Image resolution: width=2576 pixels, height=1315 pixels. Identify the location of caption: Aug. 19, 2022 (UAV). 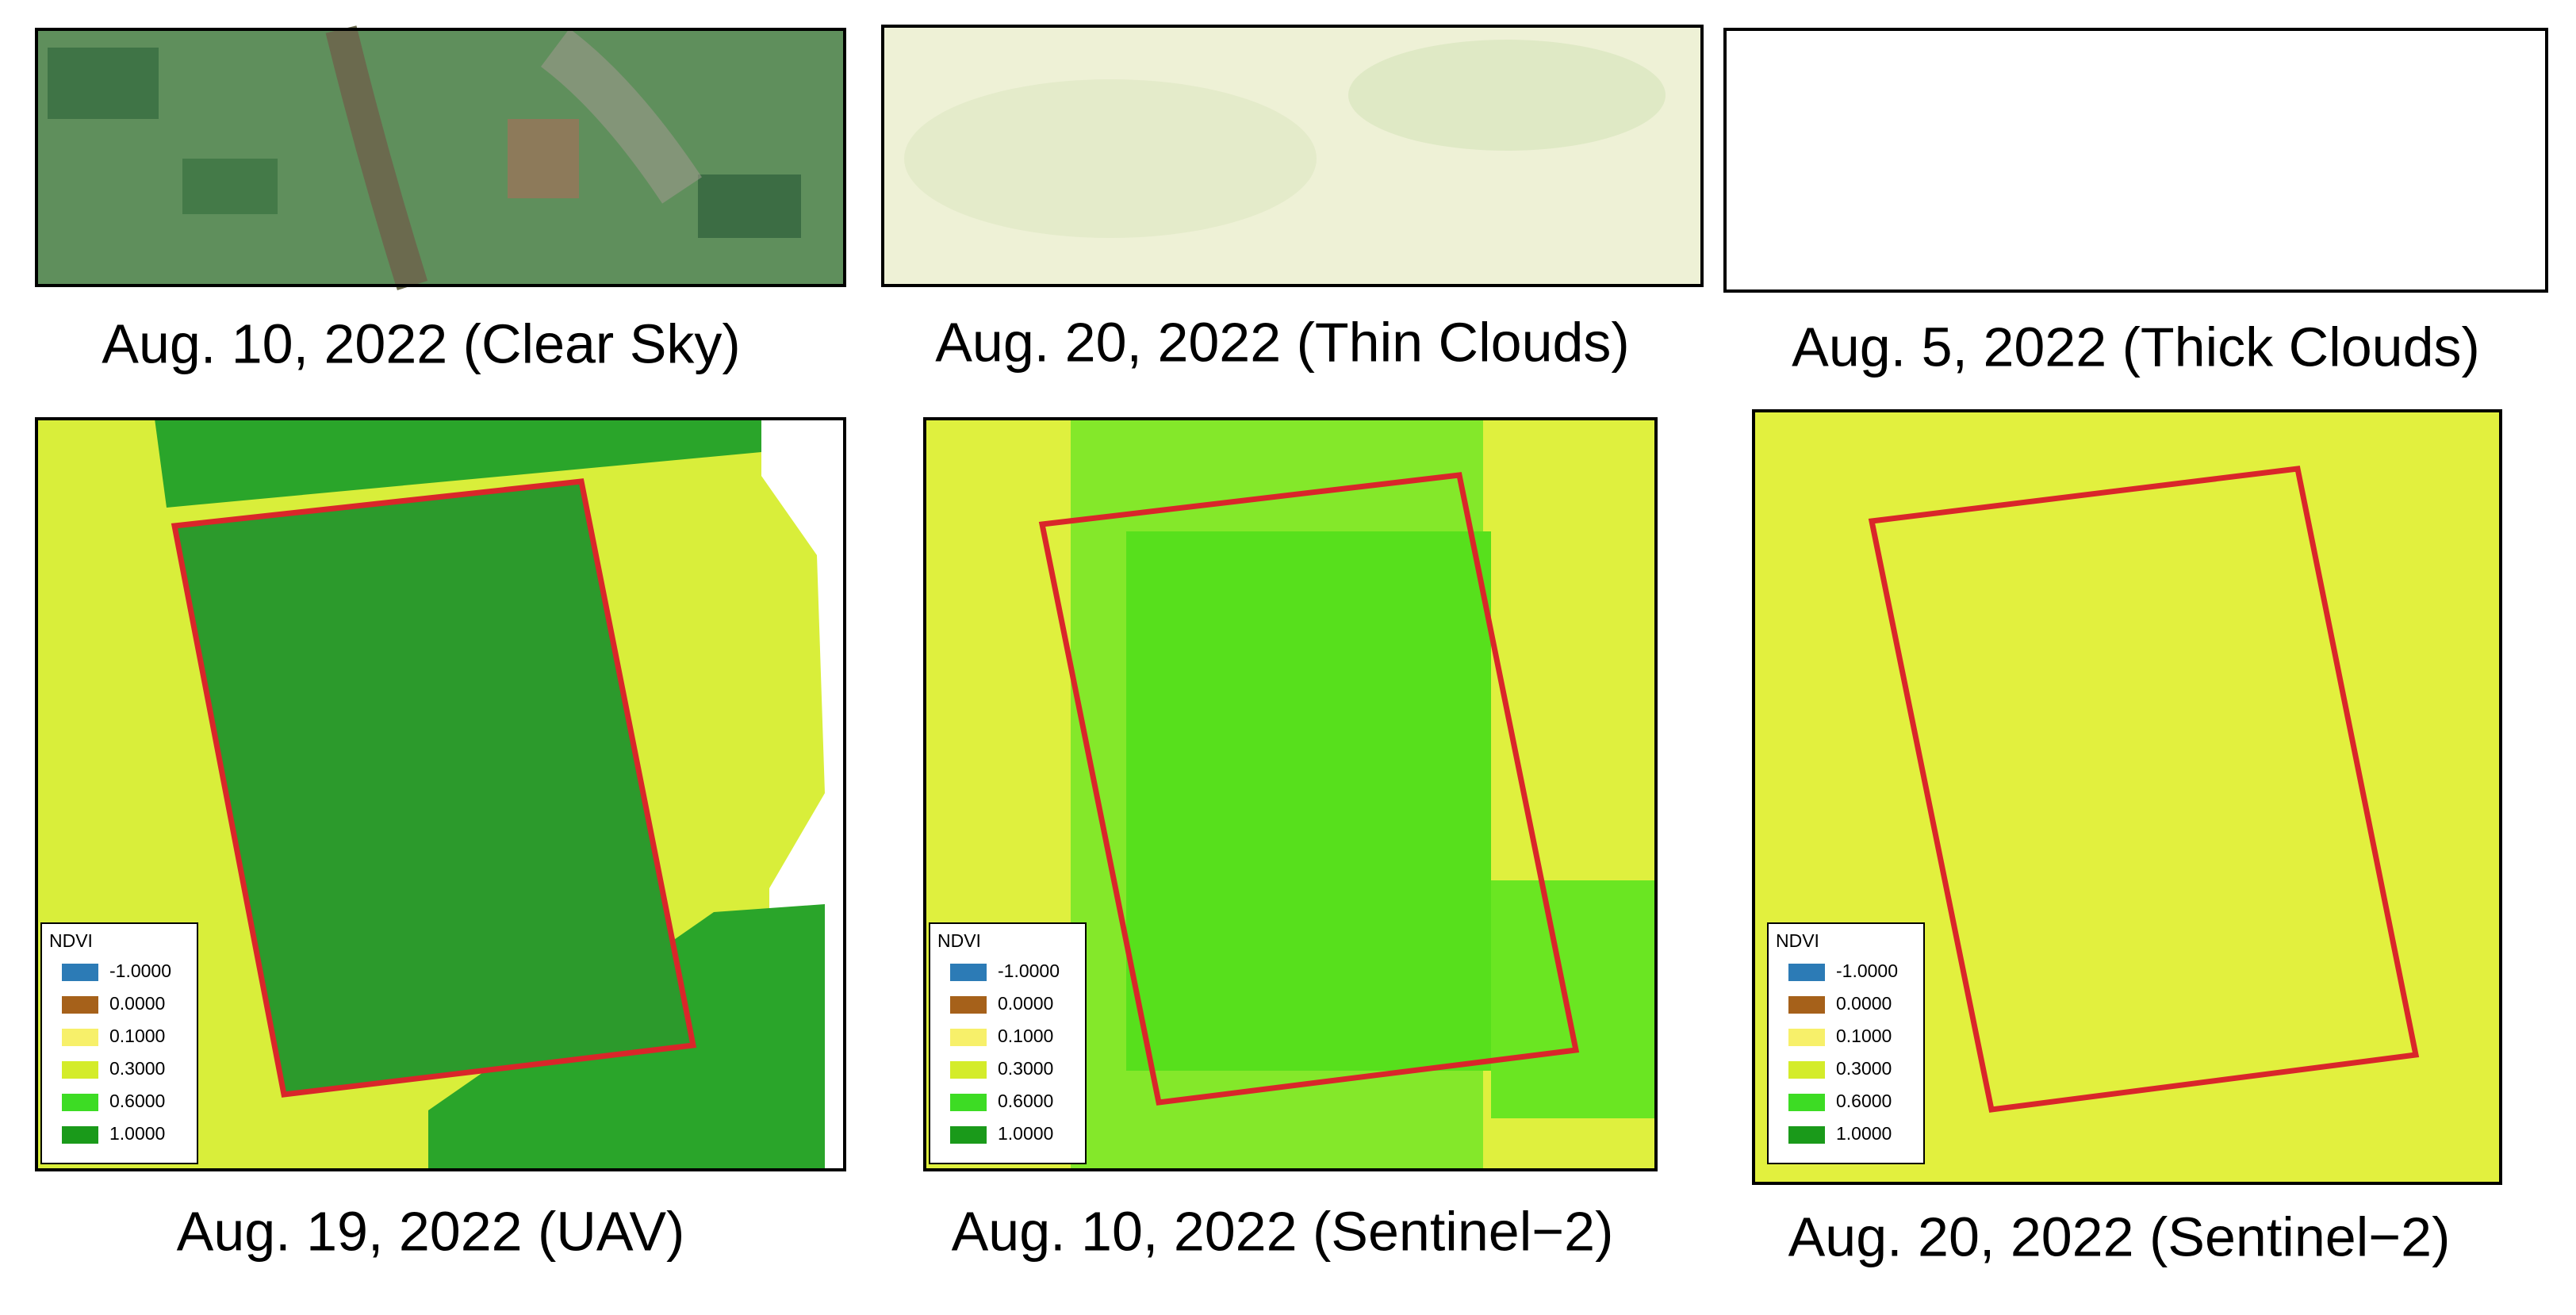
(431, 1231).